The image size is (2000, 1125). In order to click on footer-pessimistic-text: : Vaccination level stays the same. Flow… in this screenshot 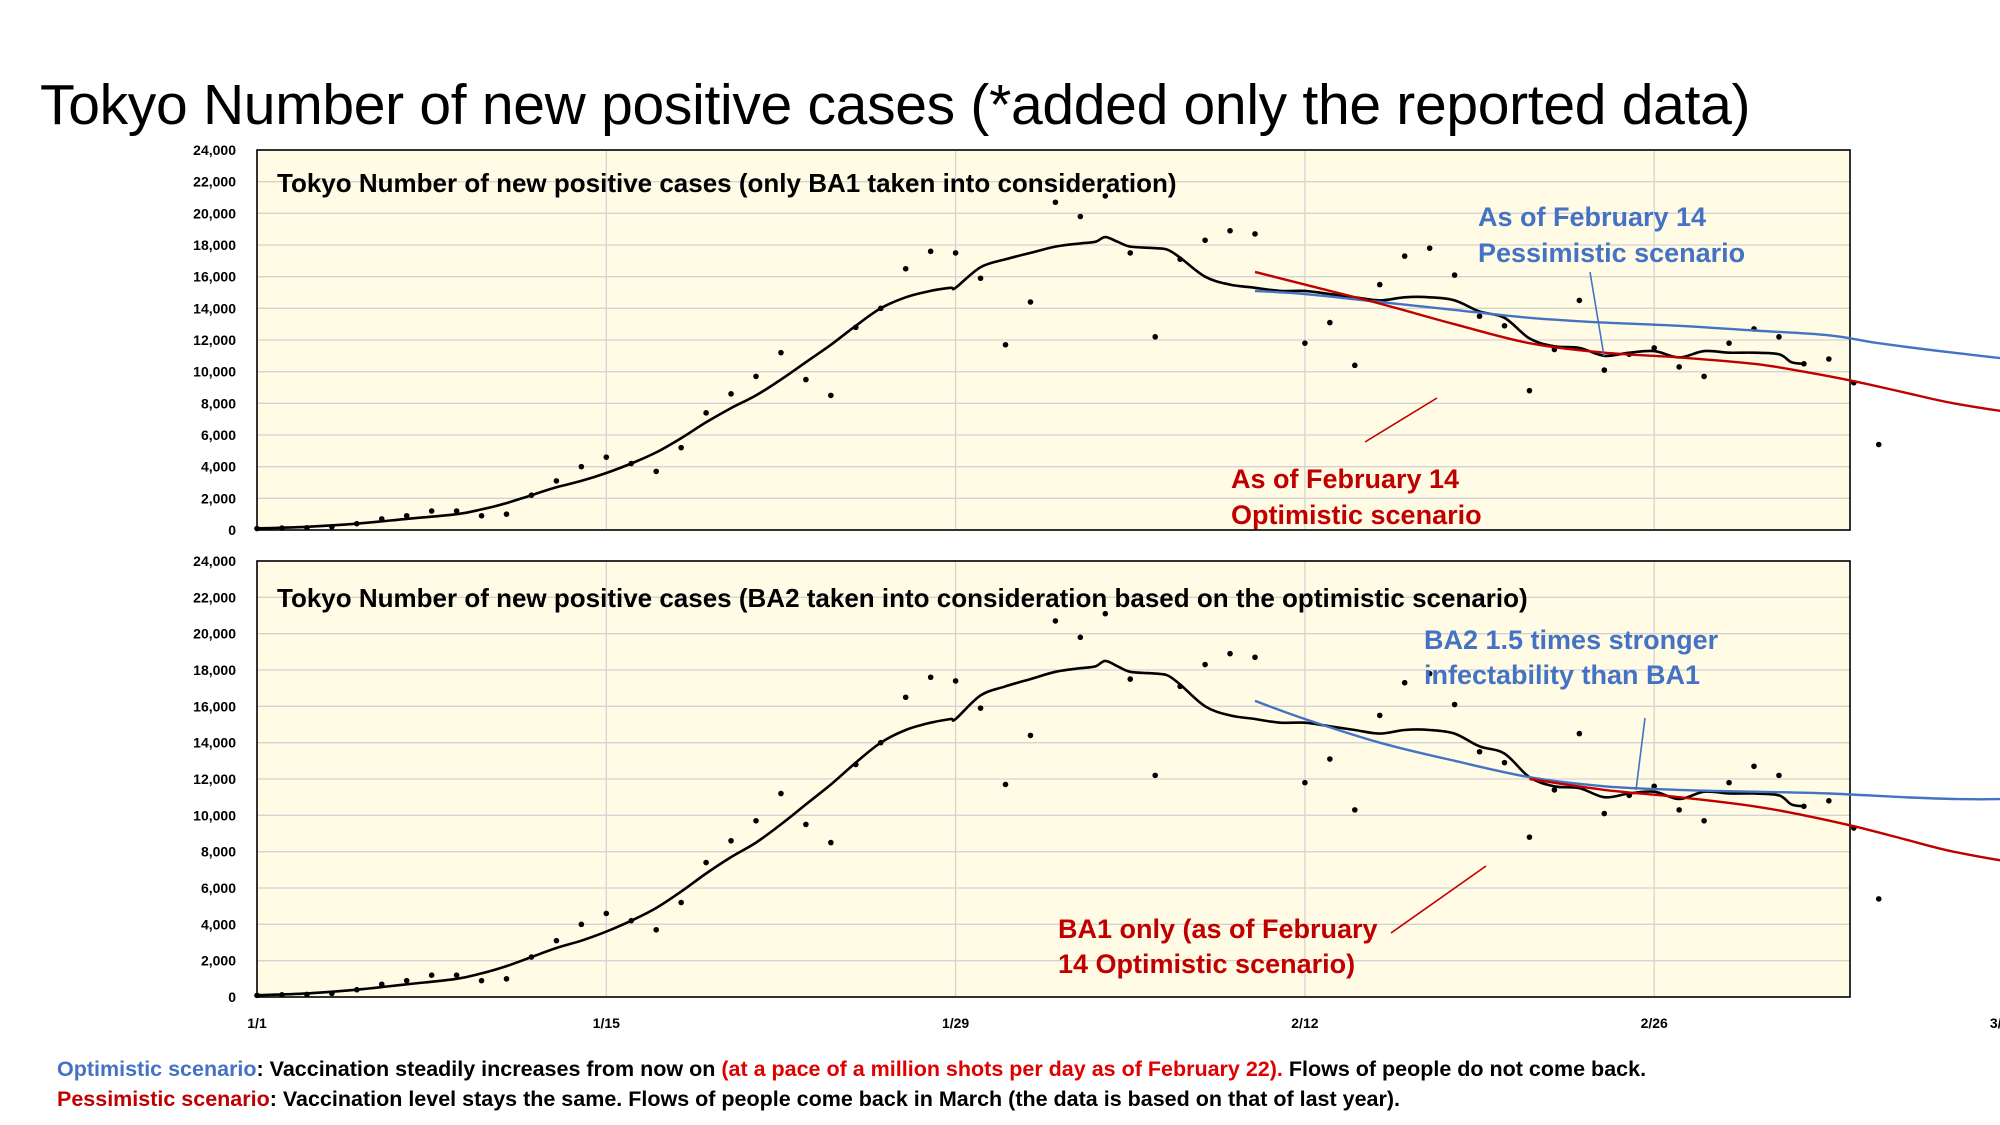, I will do `click(835, 1099)`.